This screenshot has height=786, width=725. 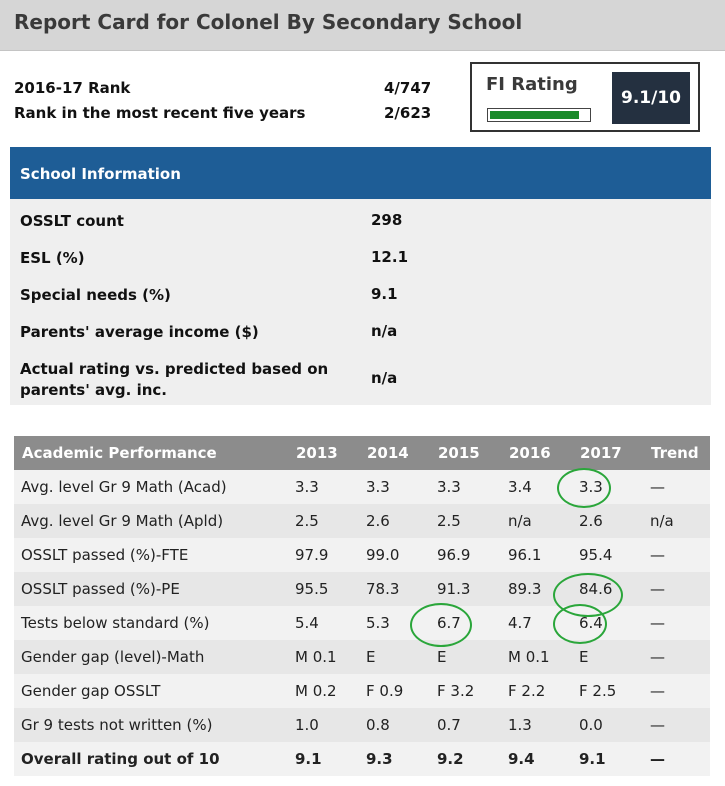 What do you see at coordinates (72, 221) in the screenshot?
I see `info-label-osslt-count: OSSLT count` at bounding box center [72, 221].